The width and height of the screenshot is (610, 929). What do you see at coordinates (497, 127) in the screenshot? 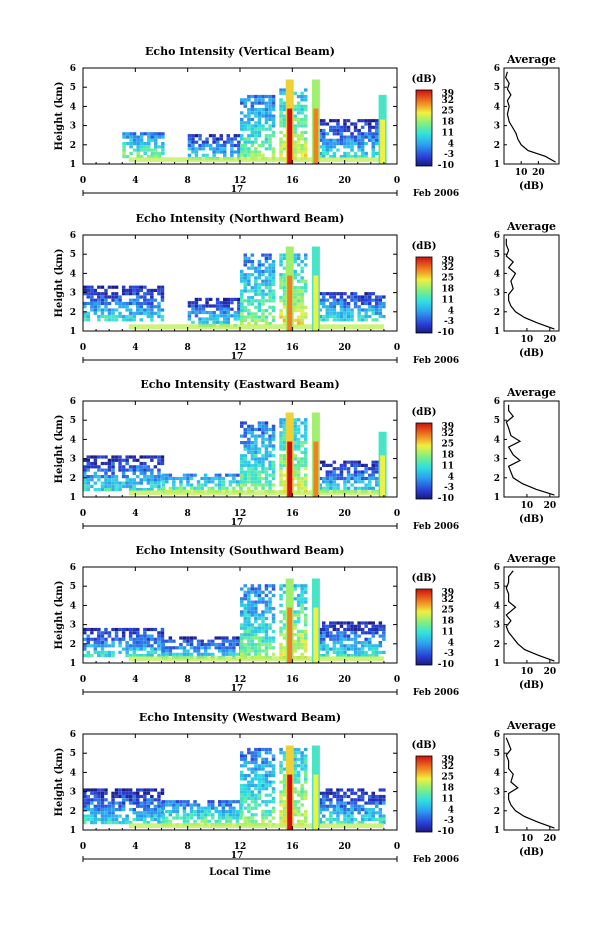
I see `profile-y-tick-label: 3` at bounding box center [497, 127].